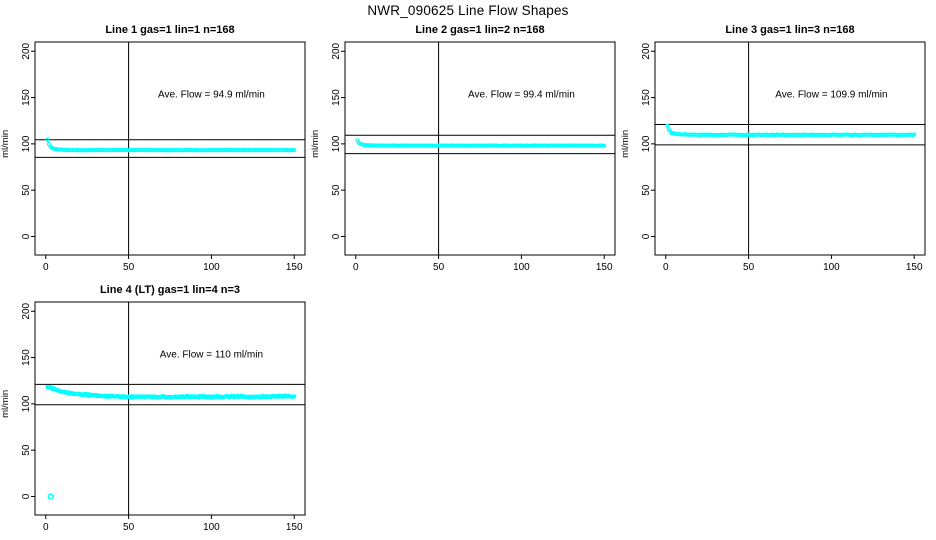 This screenshot has height=540, width=936. Describe the element at coordinates (789, 30) in the screenshot. I see `subplot-title: Line 3 gas=1 lin=3 n=168` at that location.